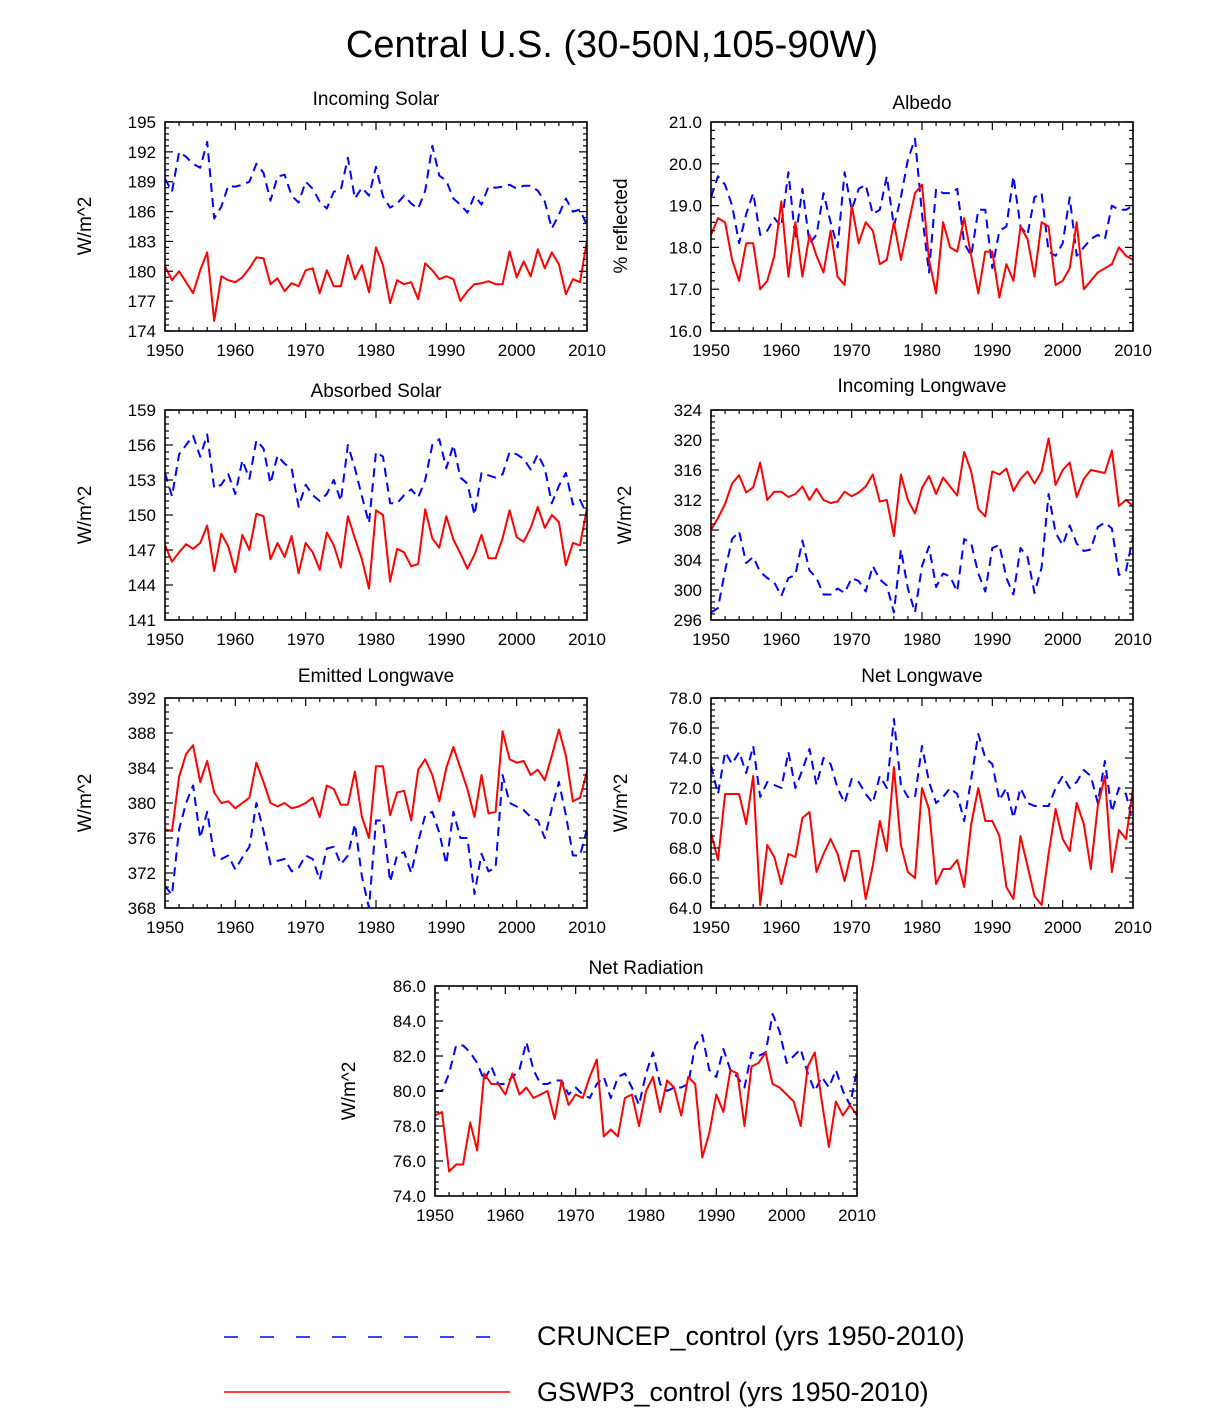  I want to click on y-tick-label: 80.0, so click(409, 1091).